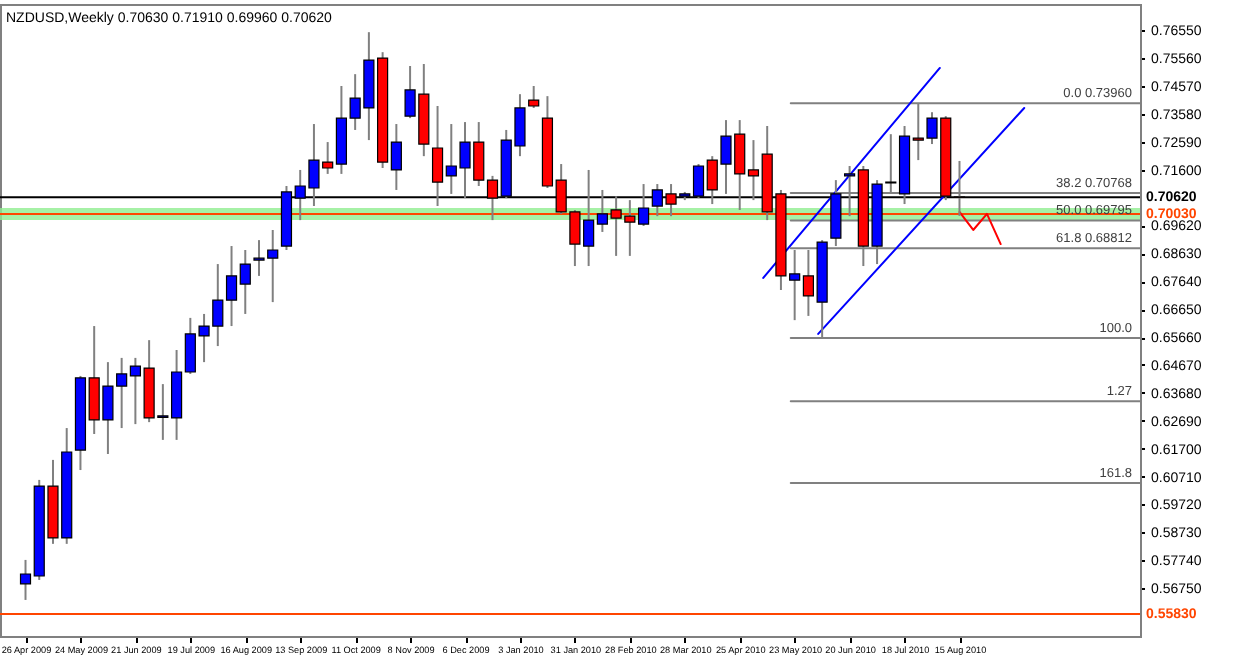 The height and width of the screenshot is (660, 1250). Describe the element at coordinates (534, 96) in the screenshot. I see `candlestick` at that location.